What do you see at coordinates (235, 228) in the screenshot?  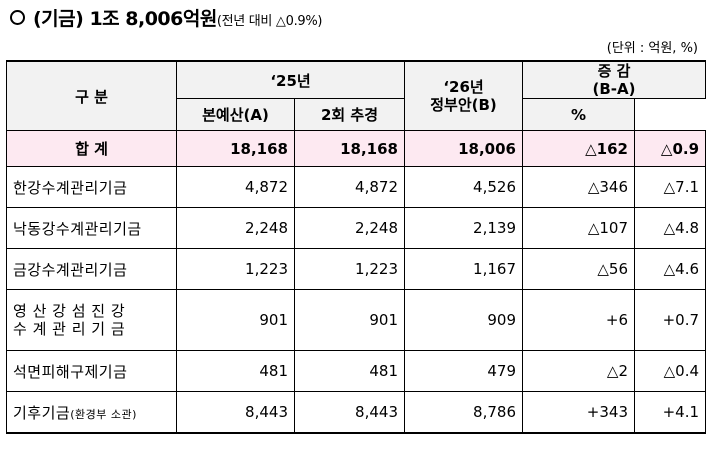 I see `cell-main: 2,248` at bounding box center [235, 228].